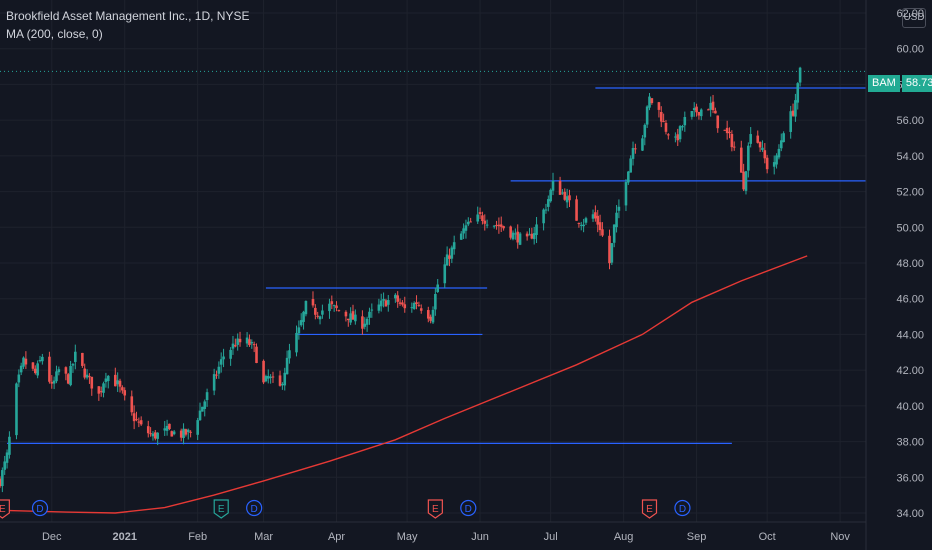 The height and width of the screenshot is (550, 932). I want to click on last-price-value: 58.73, so click(916, 83).